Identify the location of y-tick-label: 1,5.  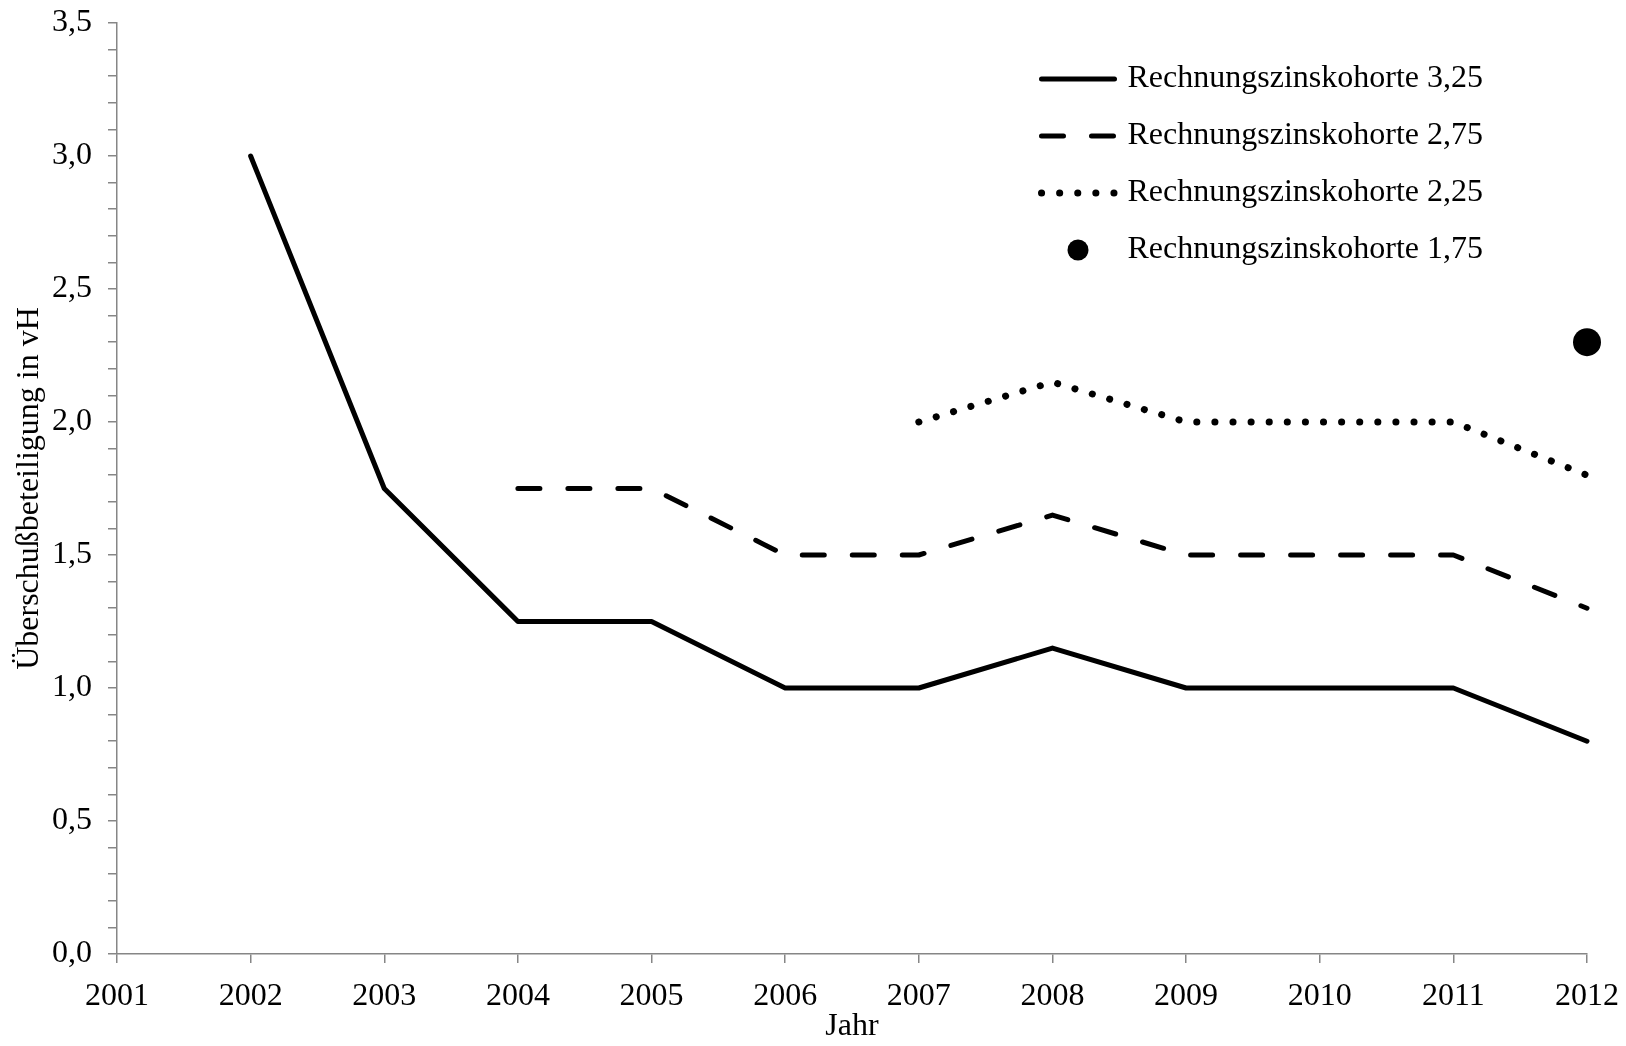
(72, 552).